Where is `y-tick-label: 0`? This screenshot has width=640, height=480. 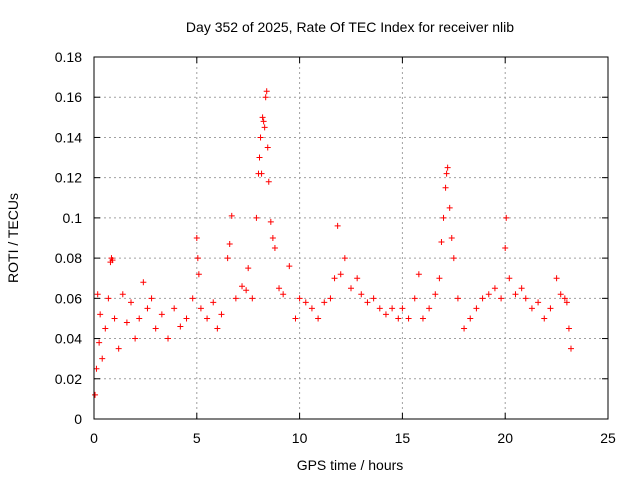
y-tick-label: 0 is located at coordinates (78, 419).